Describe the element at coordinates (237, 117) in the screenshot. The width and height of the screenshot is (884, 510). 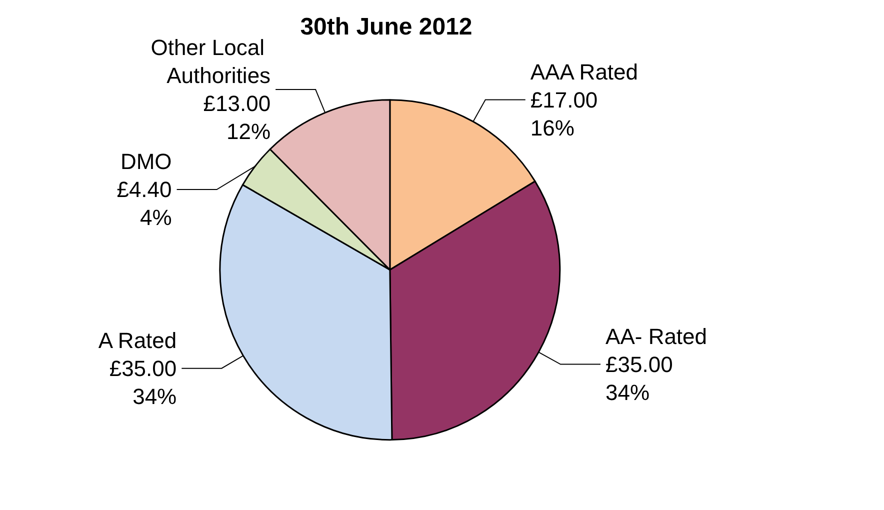
I see `data-label: £13.00 12%` at that location.